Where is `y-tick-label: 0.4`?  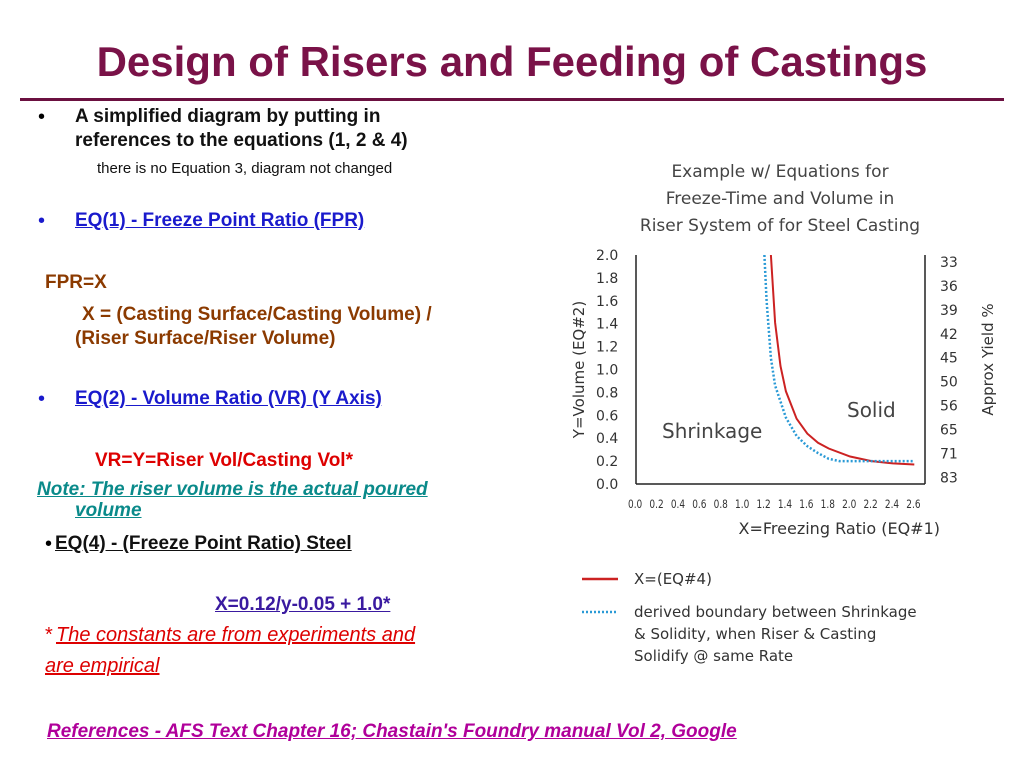 y-tick-label: 0.4 is located at coordinates (607, 439).